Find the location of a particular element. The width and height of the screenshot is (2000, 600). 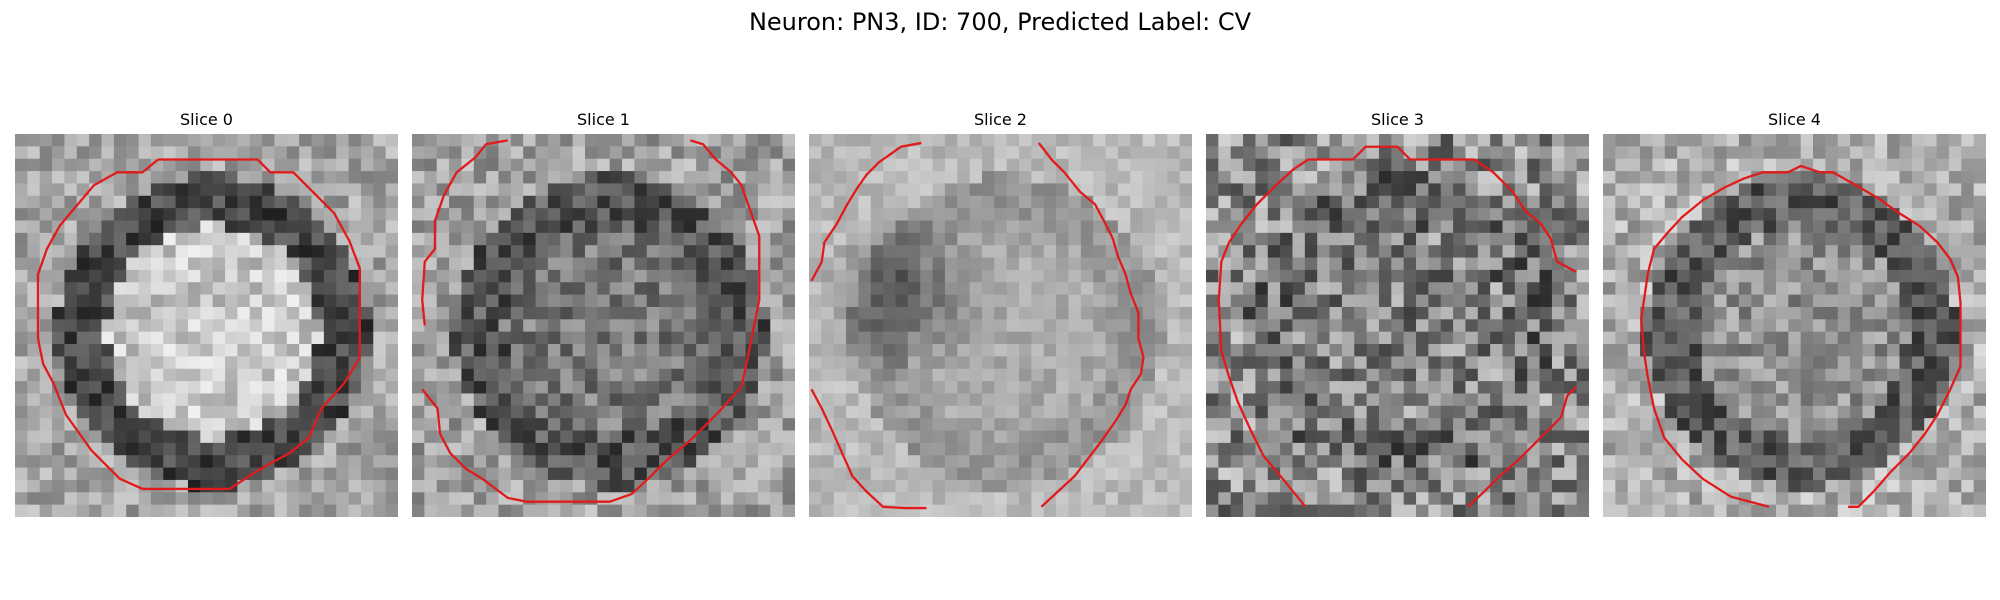

slice-panel-0: Slice 0 is located at coordinates (206, 312).